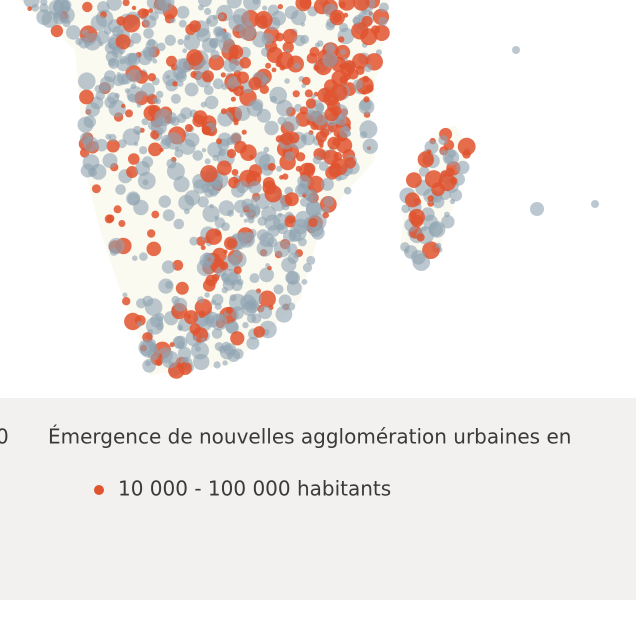 This screenshot has width=636, height=633. Describe the element at coordinates (4, 437) in the screenshot. I see `legend-title-previous: 0` at that location.